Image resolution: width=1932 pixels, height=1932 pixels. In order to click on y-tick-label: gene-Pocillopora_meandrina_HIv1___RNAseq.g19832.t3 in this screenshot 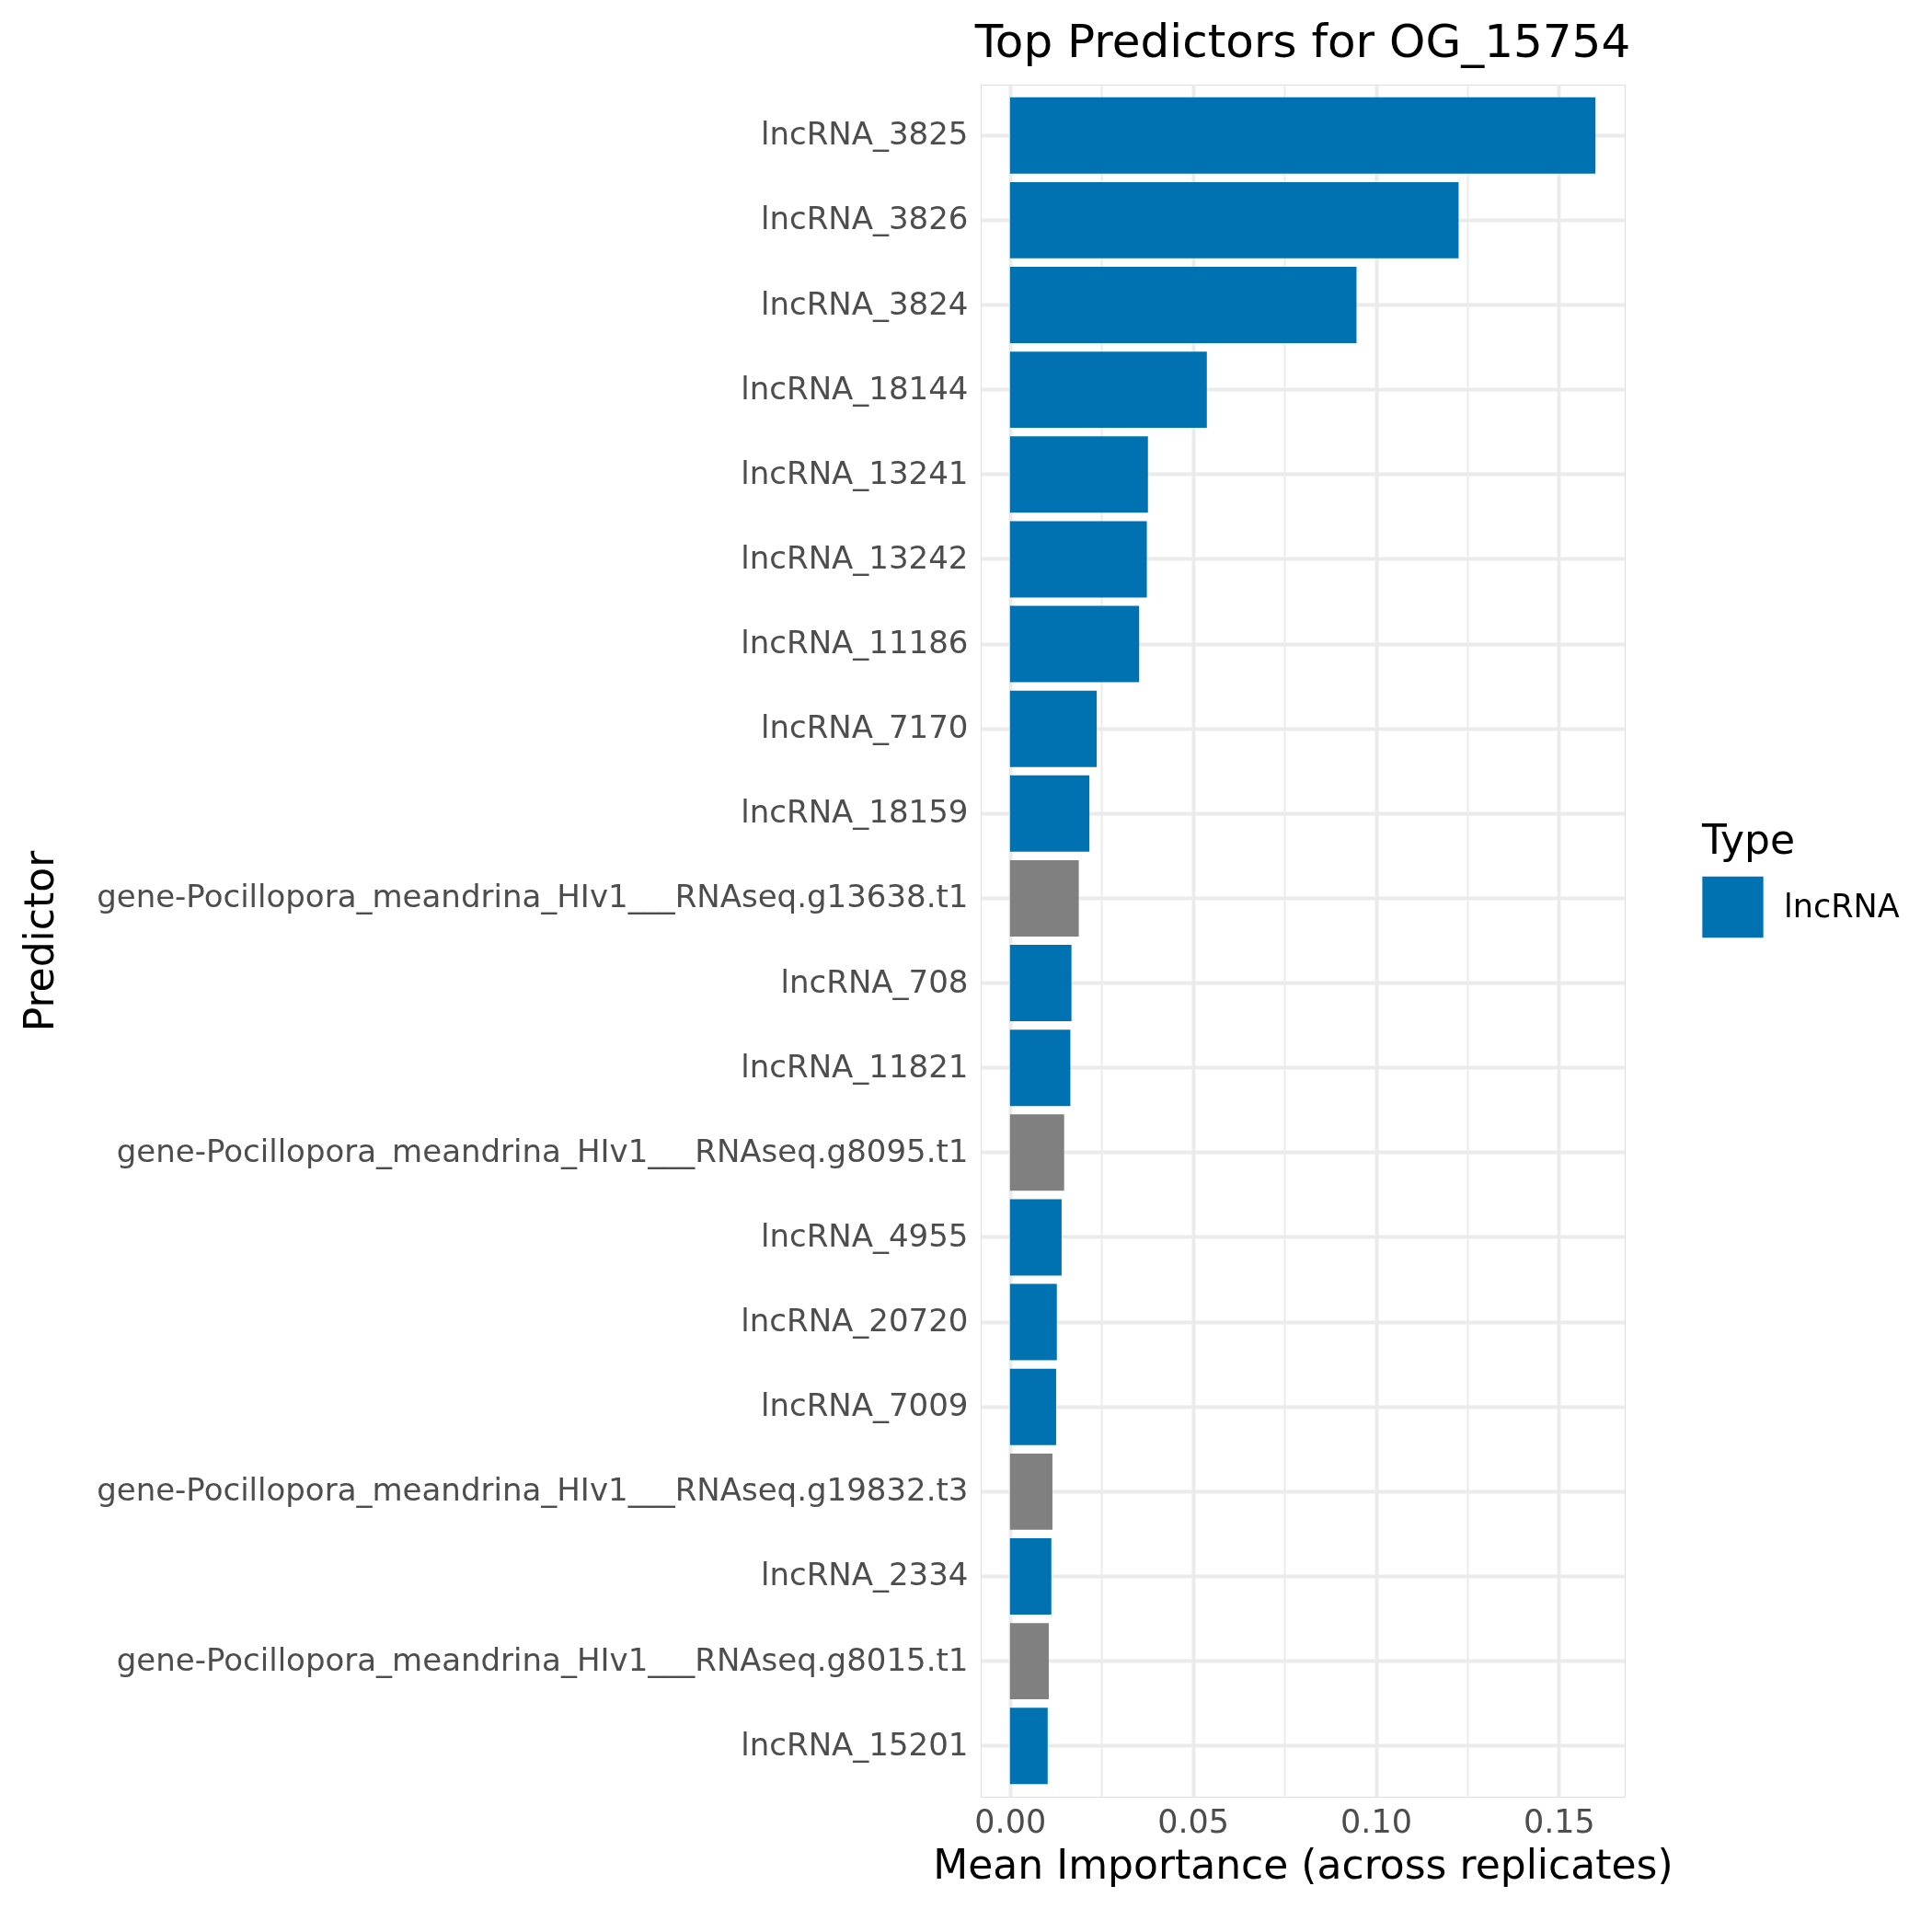, I will do `click(533, 1490)`.